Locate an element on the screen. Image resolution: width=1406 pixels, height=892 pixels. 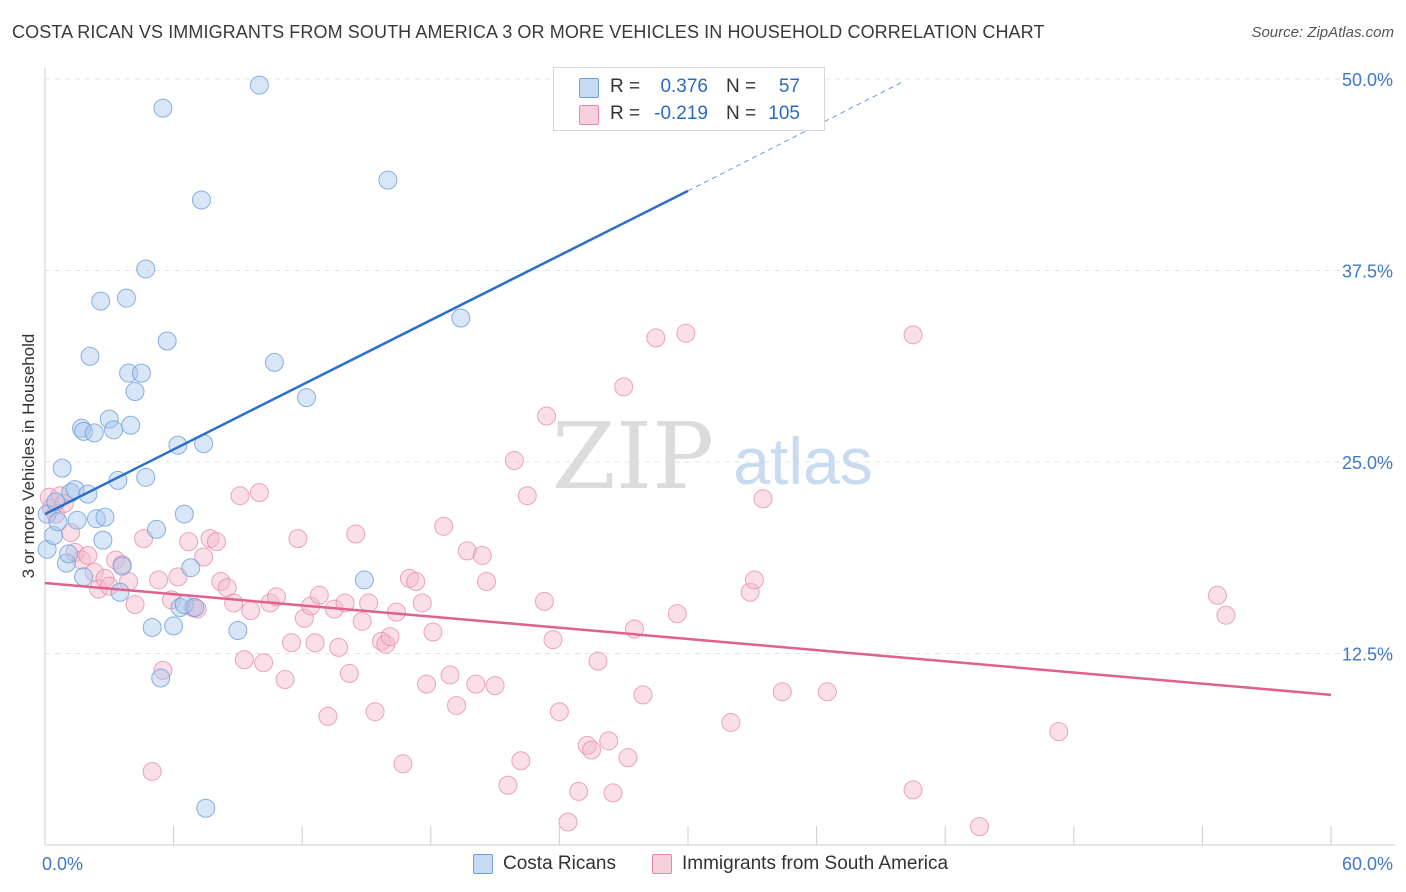
bottom-legend-label: Immigrants from South America is located at coordinates (815, 863).